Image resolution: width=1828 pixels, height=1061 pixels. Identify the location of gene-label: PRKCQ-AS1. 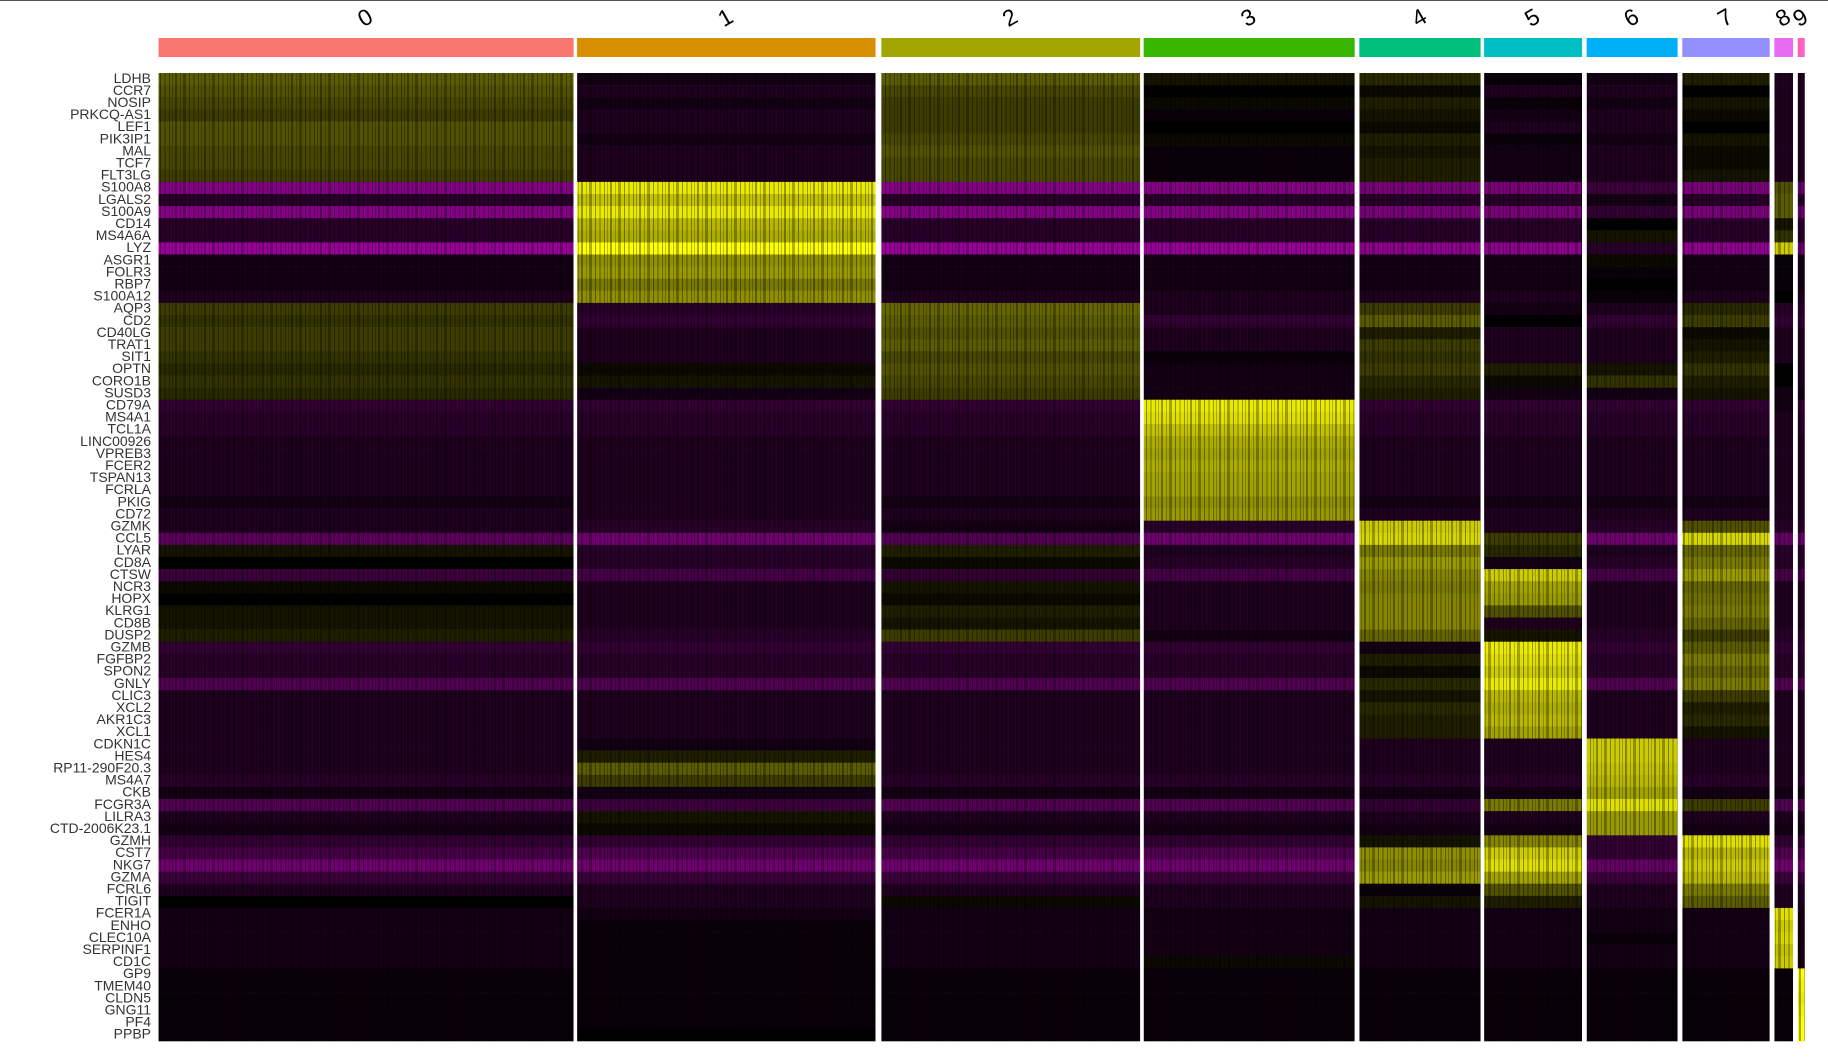
(110, 114).